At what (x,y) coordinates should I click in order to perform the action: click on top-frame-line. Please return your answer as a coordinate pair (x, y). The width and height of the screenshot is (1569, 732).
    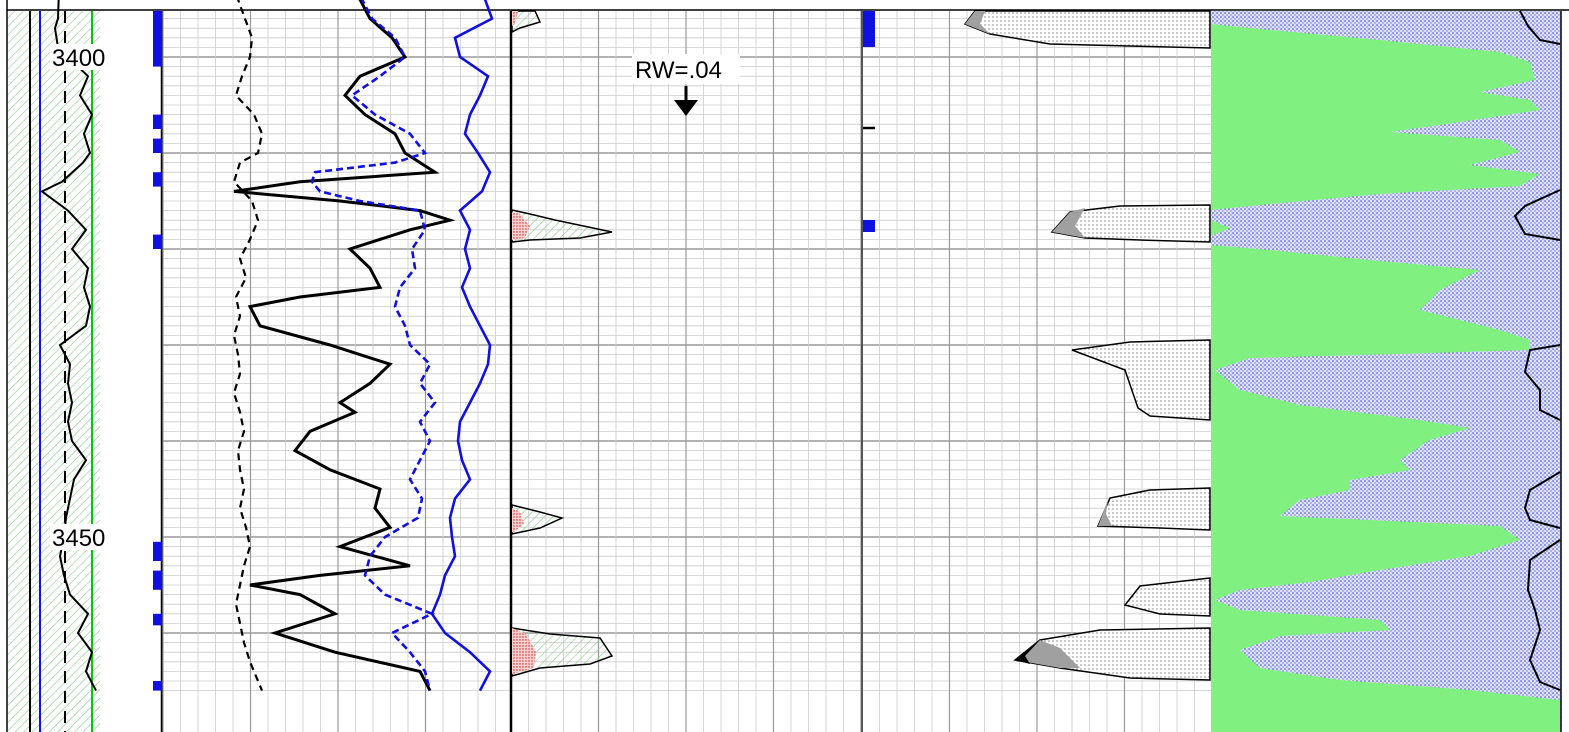
    Looking at the image, I should click on (784, 5).